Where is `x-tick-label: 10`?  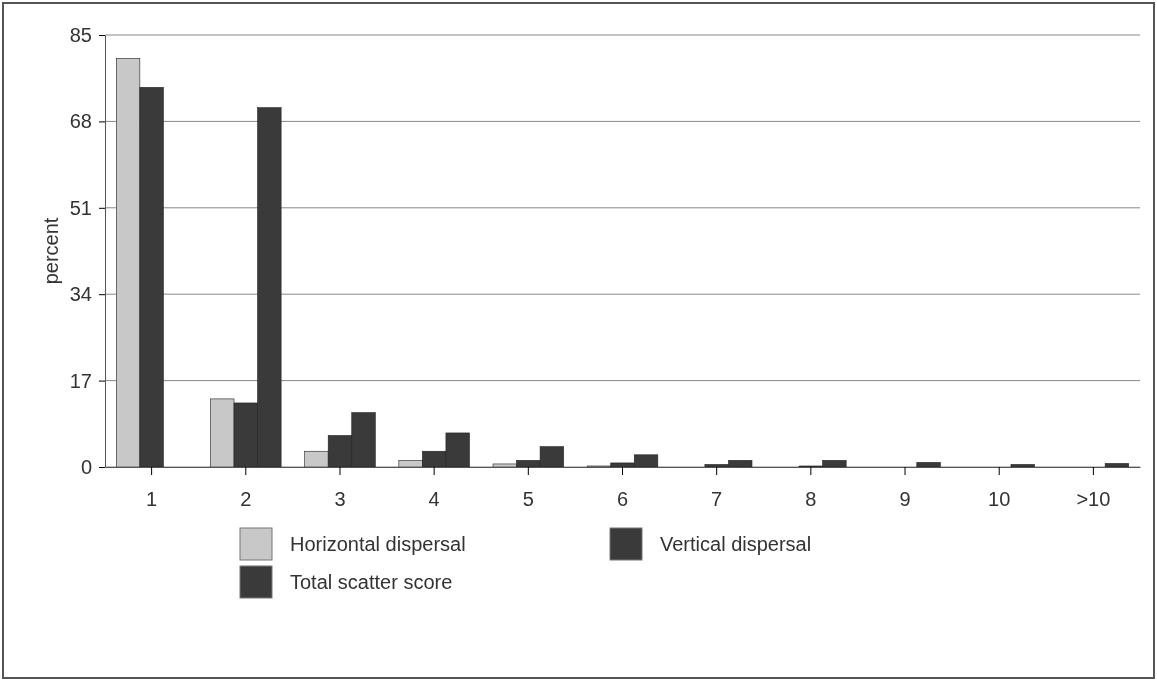
x-tick-label: 10 is located at coordinates (999, 499).